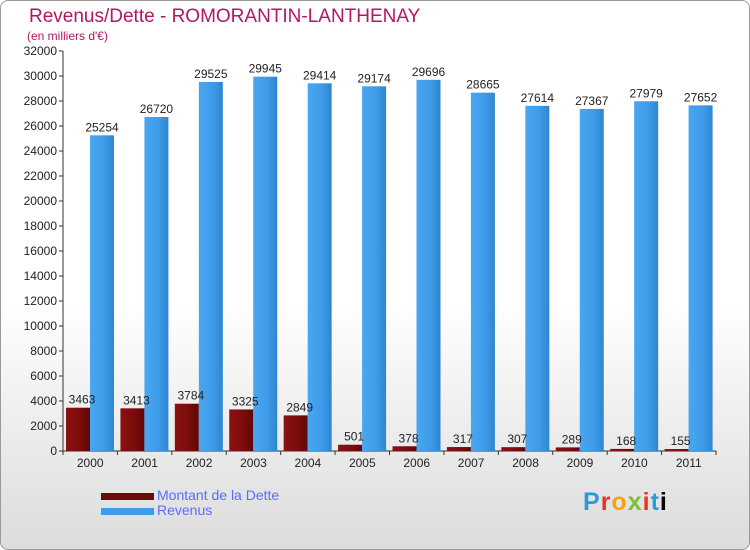 Image resolution: width=750 pixels, height=550 pixels. Describe the element at coordinates (701, 97) in the screenshot. I see `revenus-value-label: 27652` at that location.